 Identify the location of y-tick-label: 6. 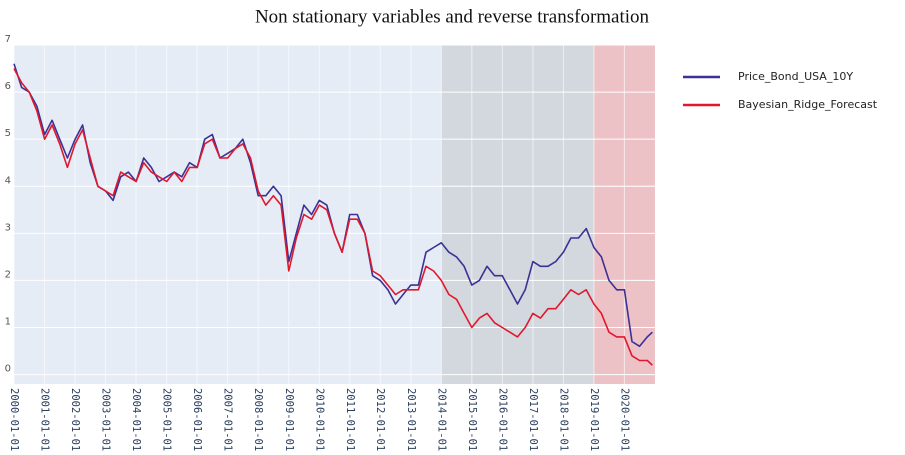
(8, 86).